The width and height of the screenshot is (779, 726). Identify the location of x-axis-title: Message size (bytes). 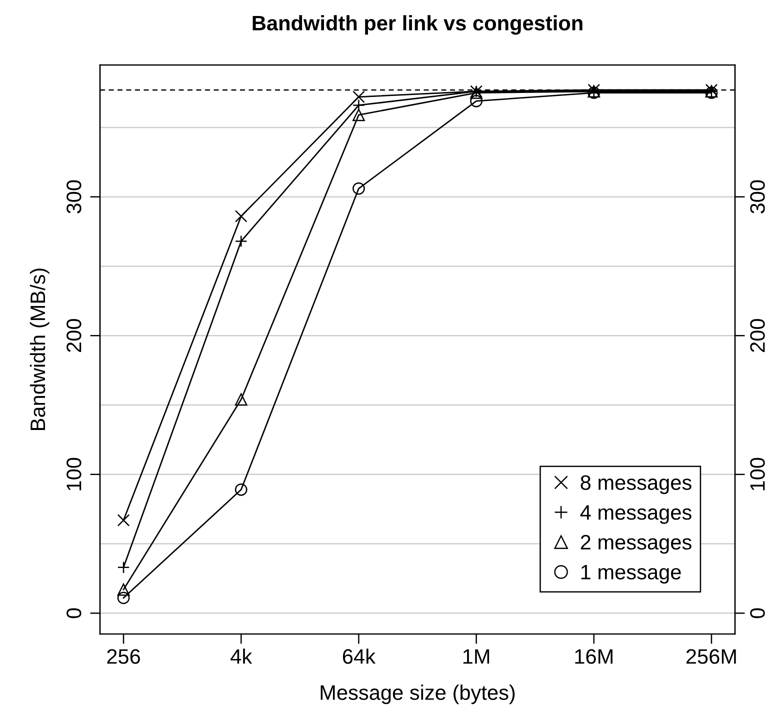
(417, 694).